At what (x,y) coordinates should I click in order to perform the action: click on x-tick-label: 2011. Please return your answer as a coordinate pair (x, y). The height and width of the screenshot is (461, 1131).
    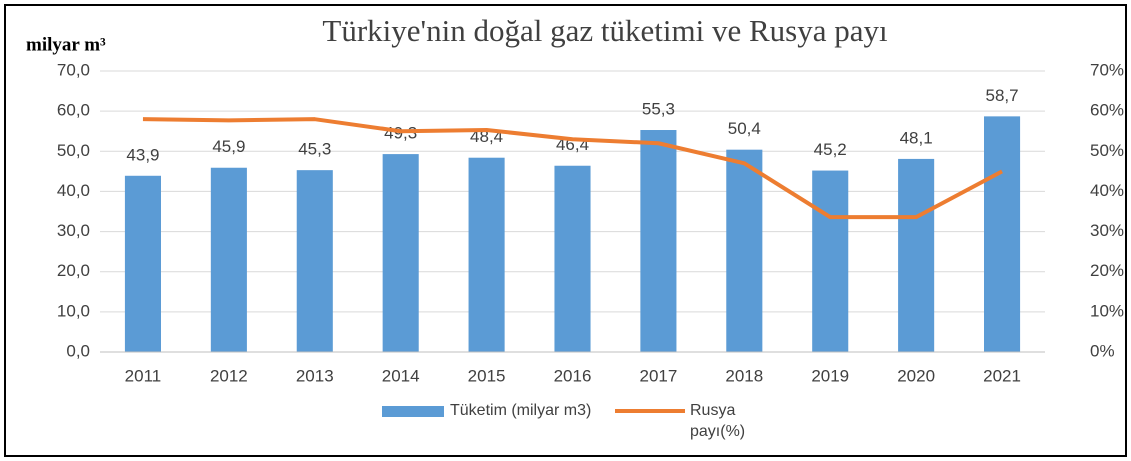
    Looking at the image, I should click on (143, 375).